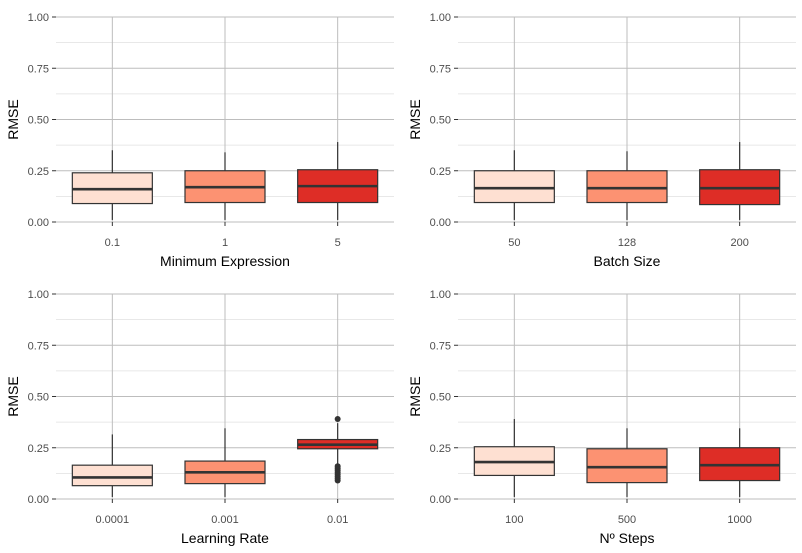 This screenshot has height=553, width=802. What do you see at coordinates (739, 243) in the screenshot?
I see `x-tick-label: 200` at bounding box center [739, 243].